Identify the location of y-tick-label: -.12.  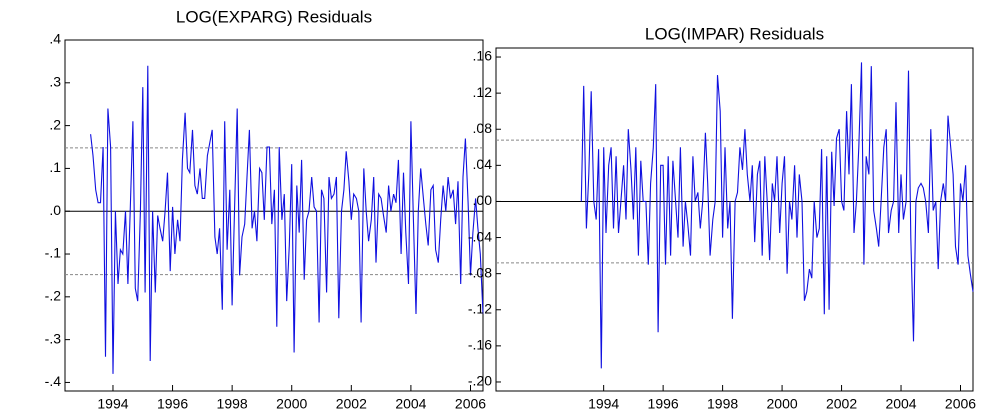
(480, 308).